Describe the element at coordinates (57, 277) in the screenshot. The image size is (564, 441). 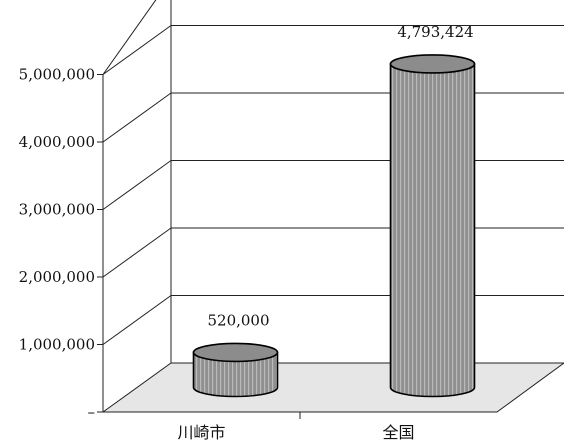
I see `y-tick-label: 2,000,000` at that location.